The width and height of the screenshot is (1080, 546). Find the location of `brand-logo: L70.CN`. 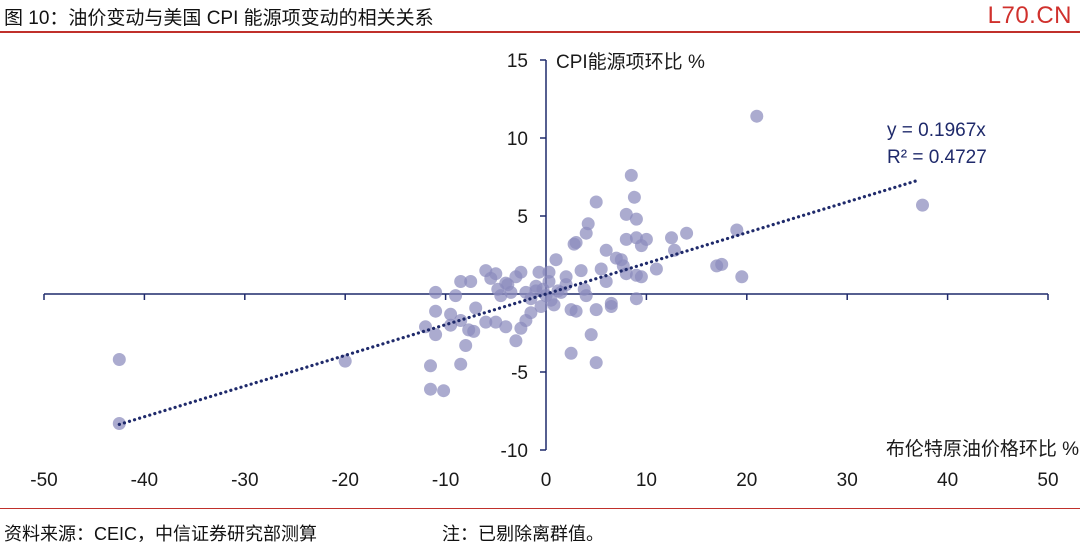

brand-logo: L70.CN is located at coordinates (1029, 15).